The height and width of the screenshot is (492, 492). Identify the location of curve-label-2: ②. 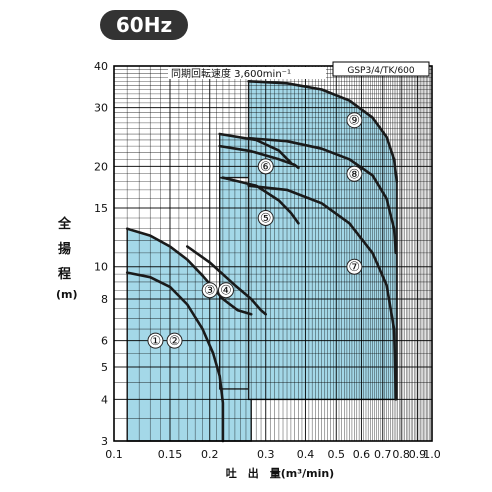
(175, 341).